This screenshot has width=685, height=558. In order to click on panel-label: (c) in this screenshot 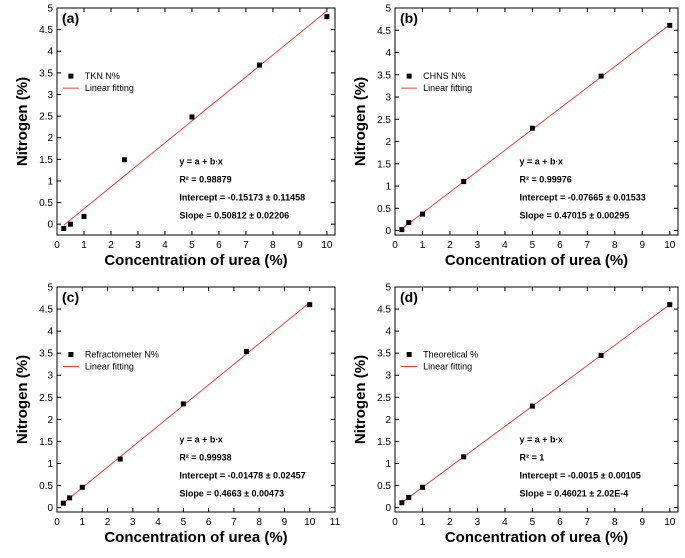, I will do `click(70, 297)`.